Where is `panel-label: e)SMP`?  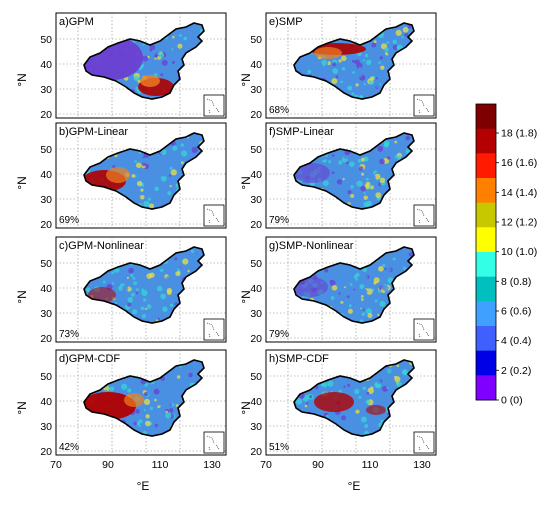
panel-label: e)SMP is located at coordinates (286, 22).